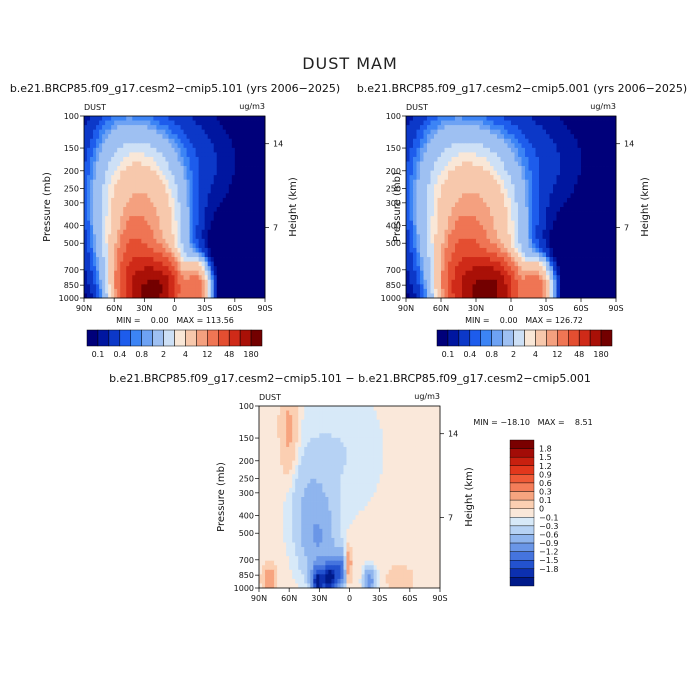  What do you see at coordinates (584, 338) in the screenshot?
I see `panel-right-colorbar-swatch` at bounding box center [584, 338].